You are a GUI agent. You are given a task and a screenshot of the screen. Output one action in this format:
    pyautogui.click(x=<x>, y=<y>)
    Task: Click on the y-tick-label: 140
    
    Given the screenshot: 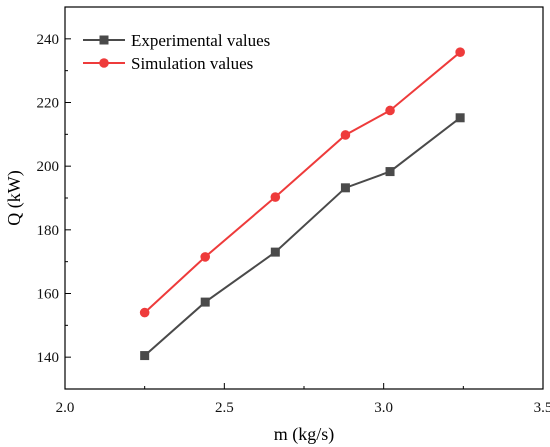 What is the action you would take?
    pyautogui.click(x=48, y=358)
    